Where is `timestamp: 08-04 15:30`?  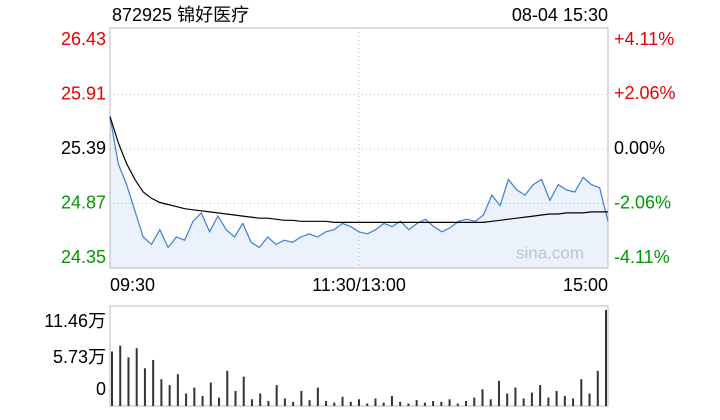
timestamp: 08-04 15:30 is located at coordinates (560, 15).